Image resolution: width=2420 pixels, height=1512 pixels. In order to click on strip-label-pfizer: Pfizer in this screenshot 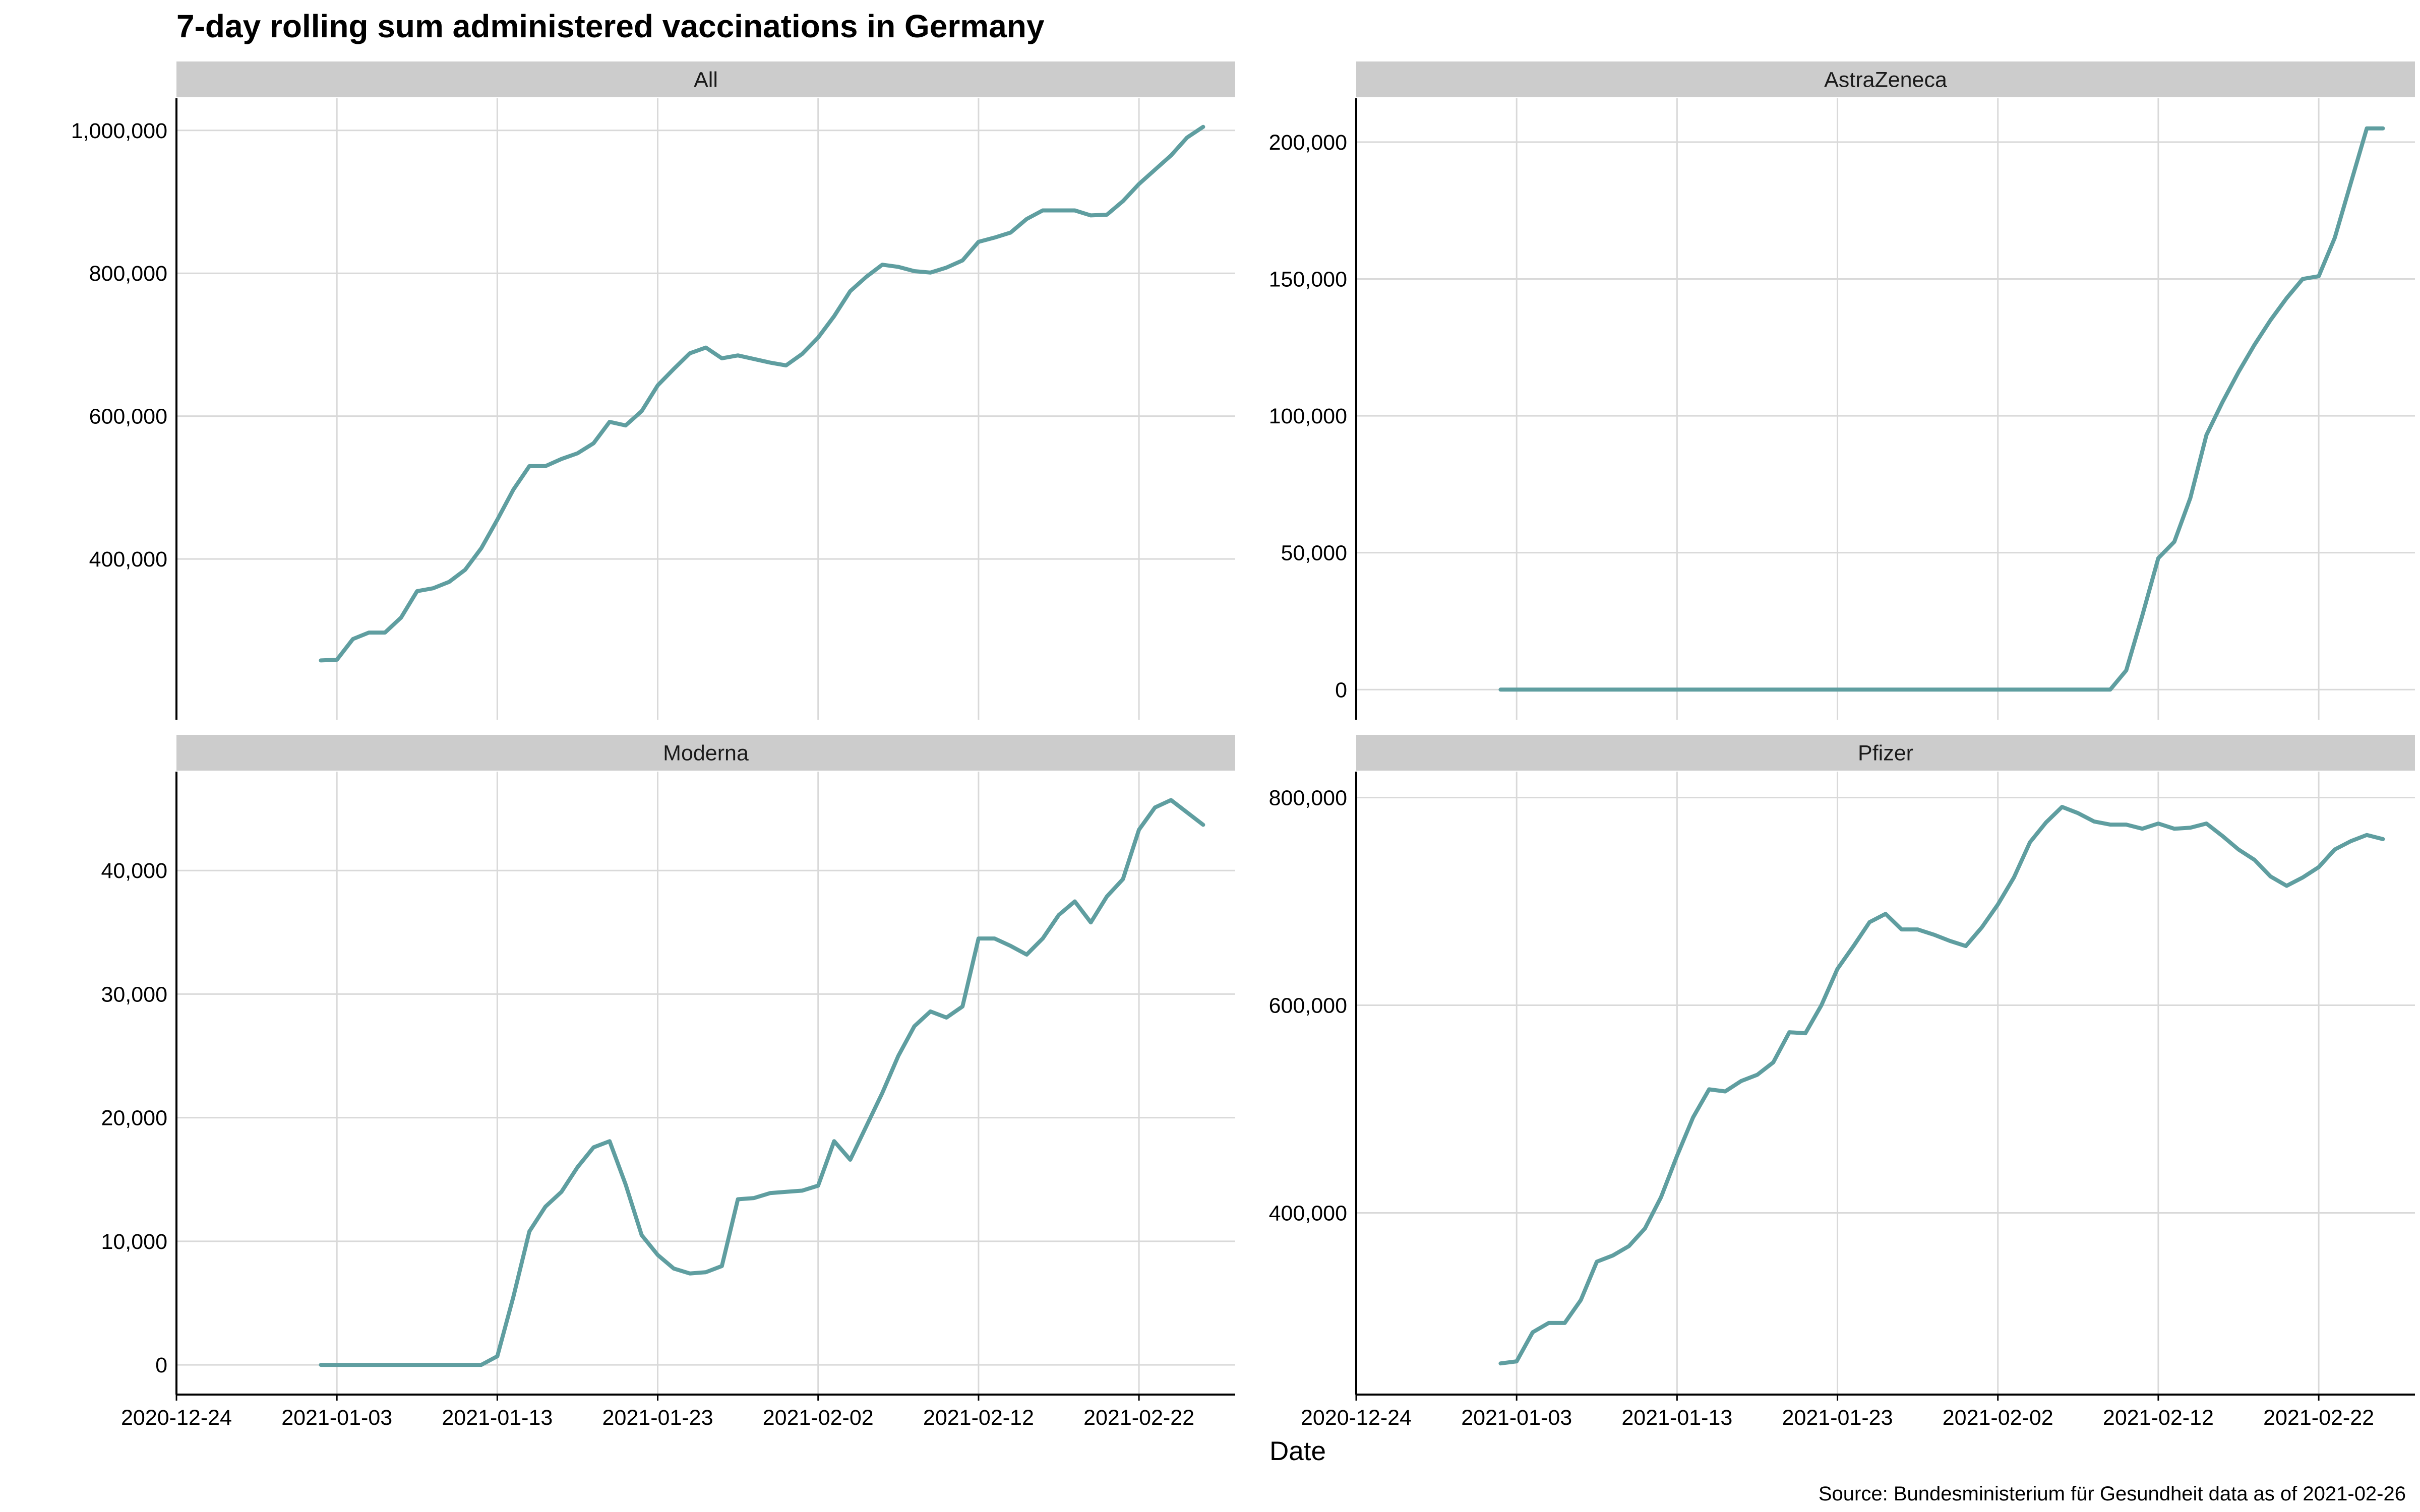, I will do `click(1885, 754)`.